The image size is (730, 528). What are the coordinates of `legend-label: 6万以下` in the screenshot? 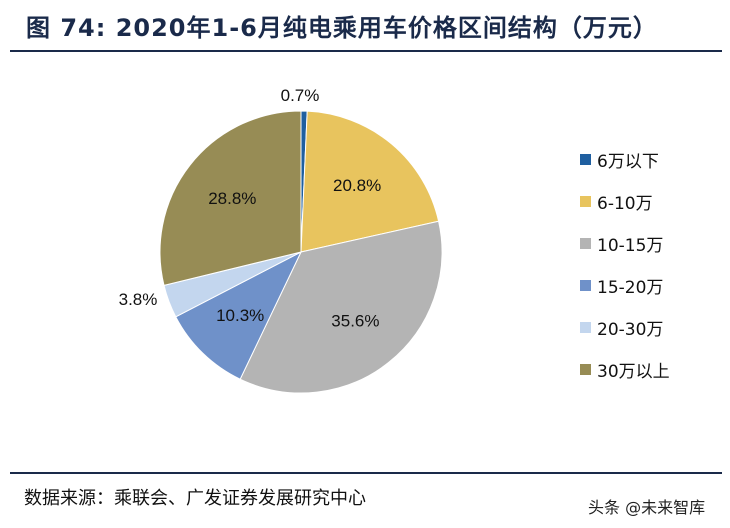 It's located at (628, 161).